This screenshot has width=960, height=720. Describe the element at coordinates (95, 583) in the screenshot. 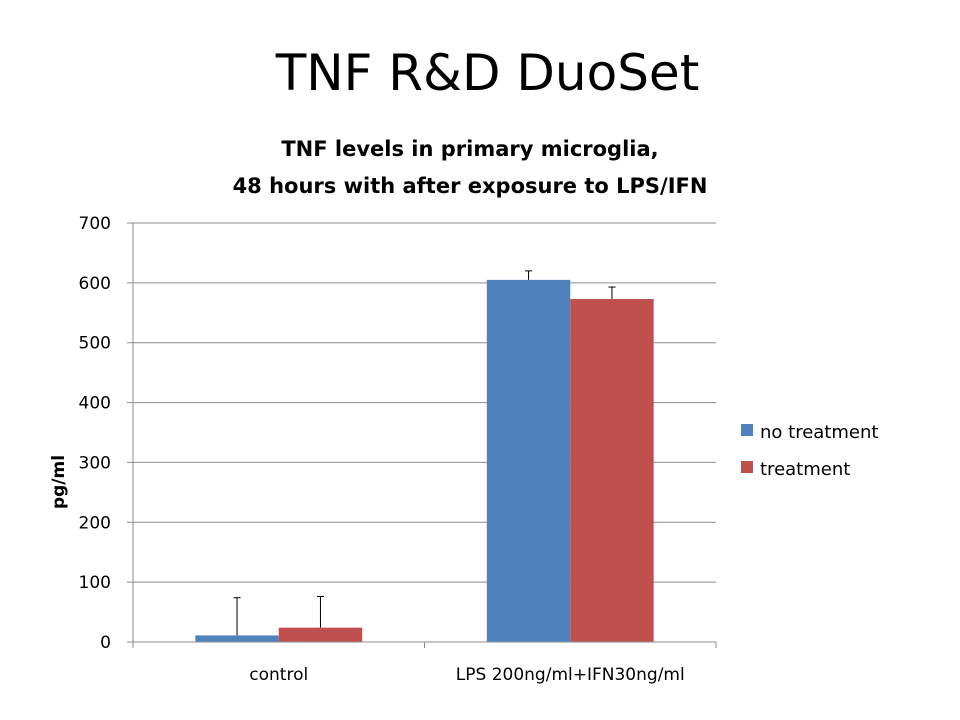

I see `y-tick-label: 100` at that location.